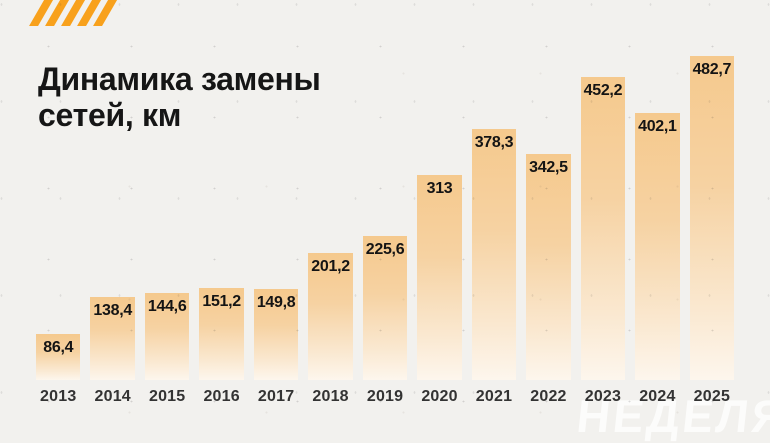 The height and width of the screenshot is (443, 770). Describe the element at coordinates (494, 254) in the screenshot. I see `bar-2021: 378,3` at that location.